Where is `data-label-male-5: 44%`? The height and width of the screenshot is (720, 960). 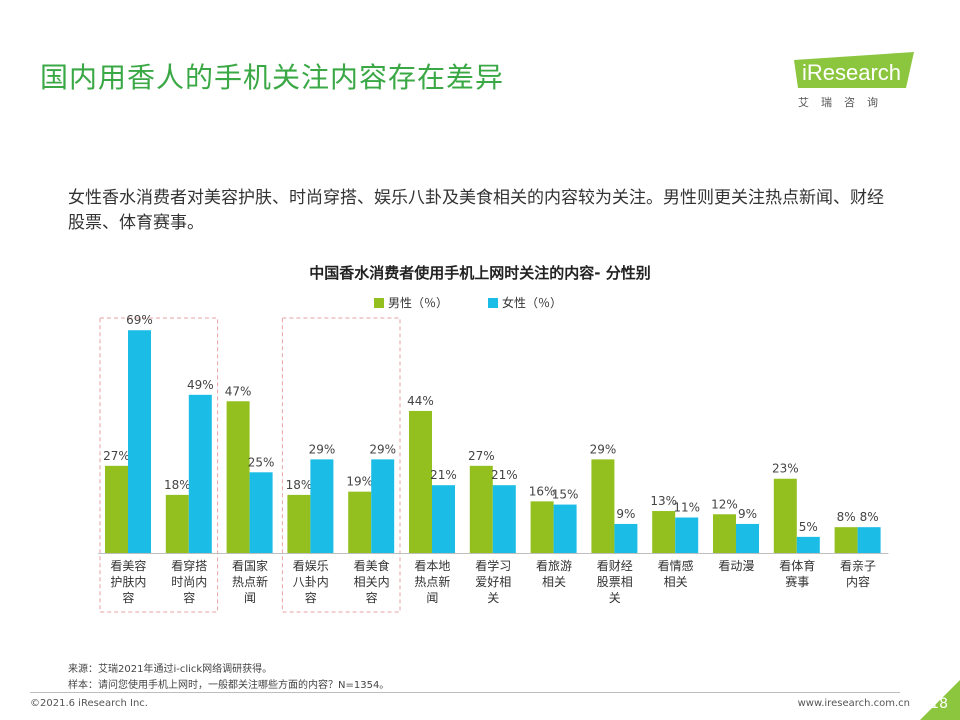 data-label-male-5: 44% is located at coordinates (420, 401).